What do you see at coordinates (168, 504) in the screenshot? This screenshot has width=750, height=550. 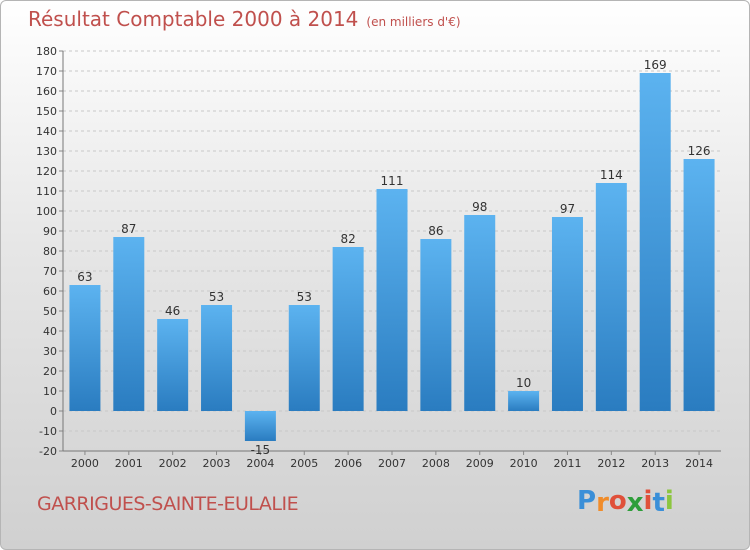 I see `commune-name: GARRIGUES-SAINTE-EULALIE` at bounding box center [168, 504].